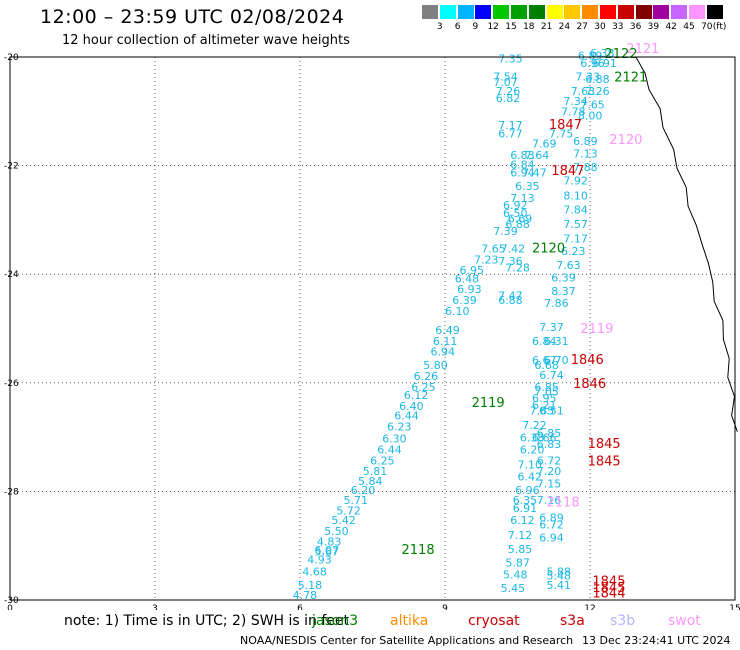  What do you see at coordinates (11, 492) in the screenshot?
I see `lat-tick-label: -28` at bounding box center [11, 492].